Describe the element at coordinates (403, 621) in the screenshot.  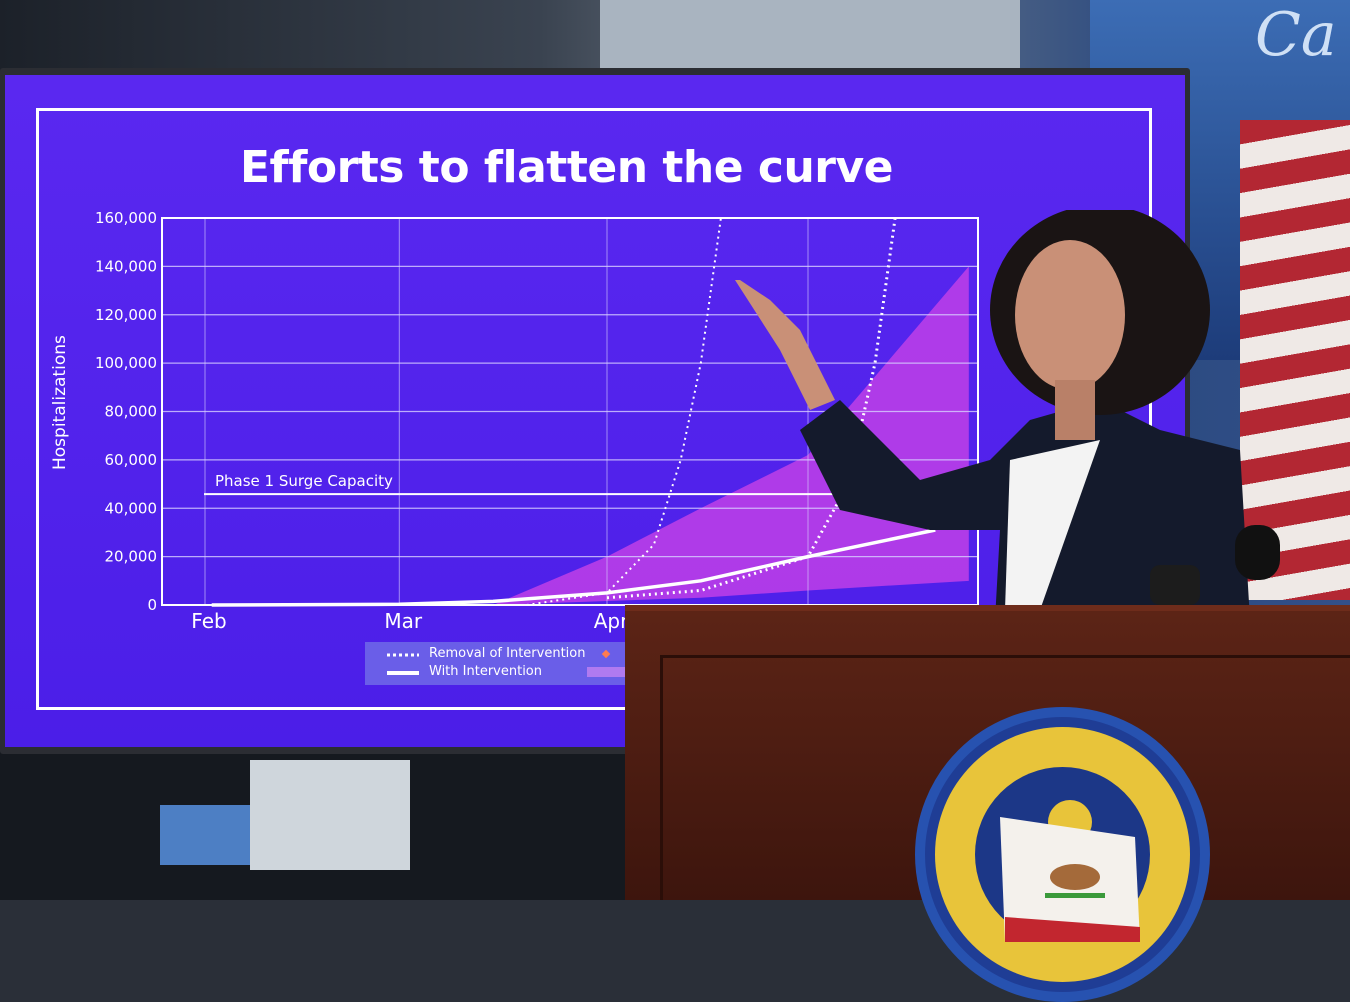
I see `x-tick-label: Mar` at that location.